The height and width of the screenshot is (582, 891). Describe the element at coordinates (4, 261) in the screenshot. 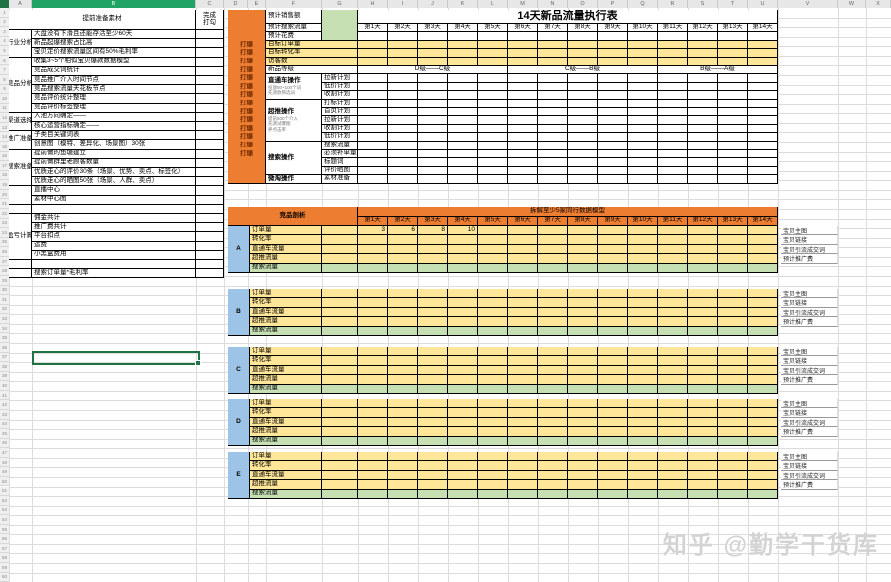

I see `row-header-27: 27` at that location.